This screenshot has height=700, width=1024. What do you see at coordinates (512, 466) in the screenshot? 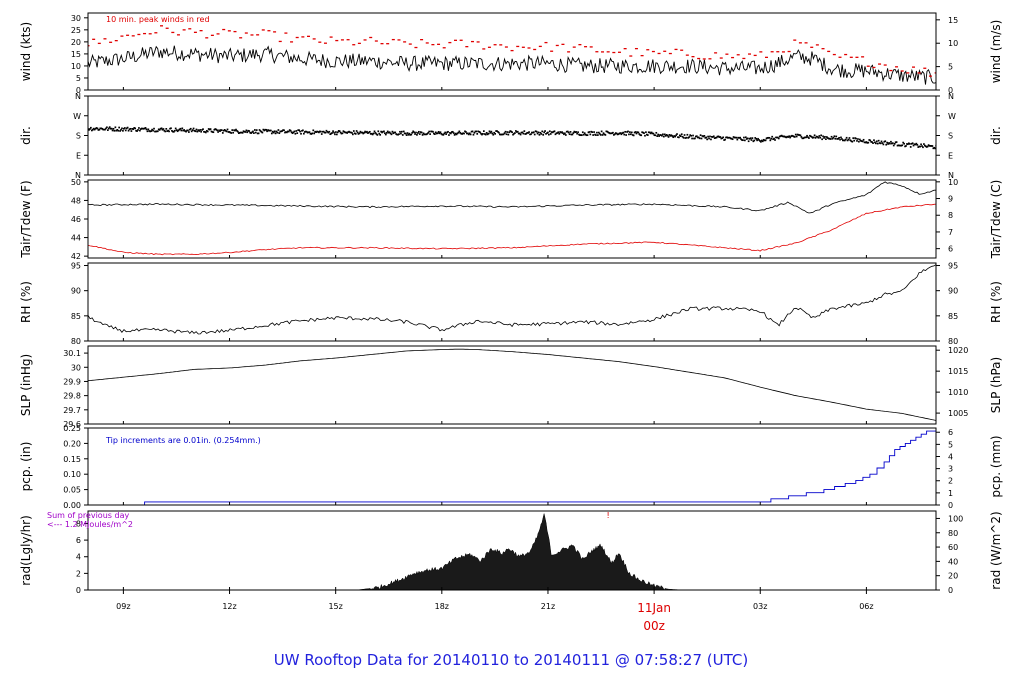
I see `pcp-frame` at bounding box center [512, 466].